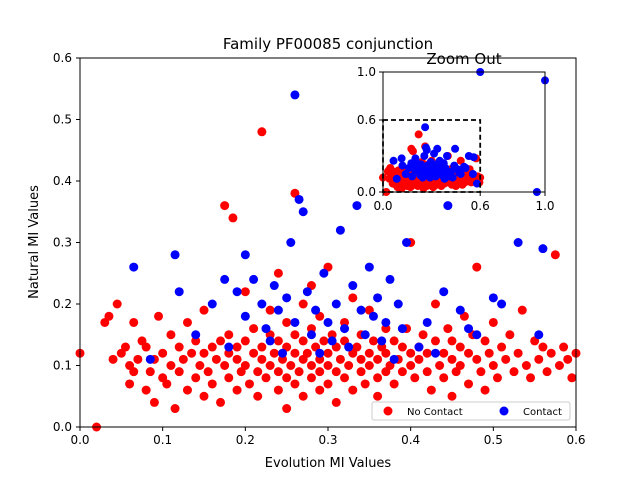  What do you see at coordinates (62, 366) in the screenshot?
I see `y-tick-label: 0.1` at bounding box center [62, 366].